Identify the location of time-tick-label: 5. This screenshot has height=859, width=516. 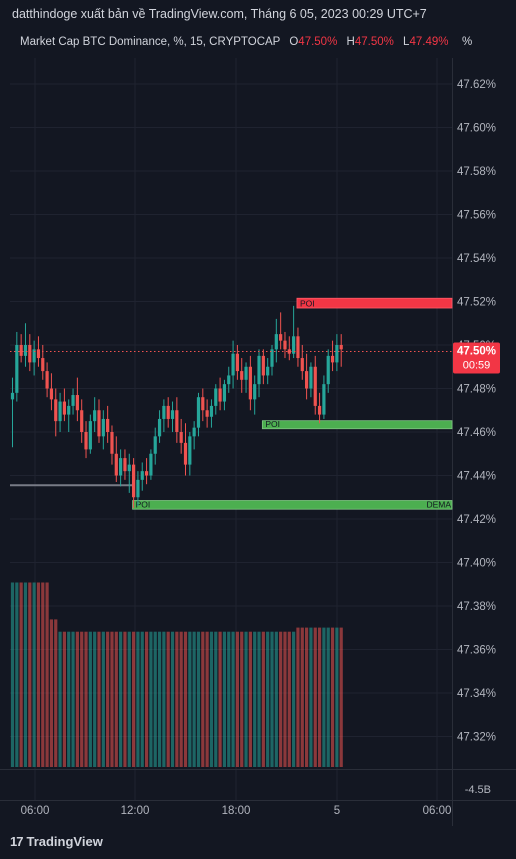
(337, 811).